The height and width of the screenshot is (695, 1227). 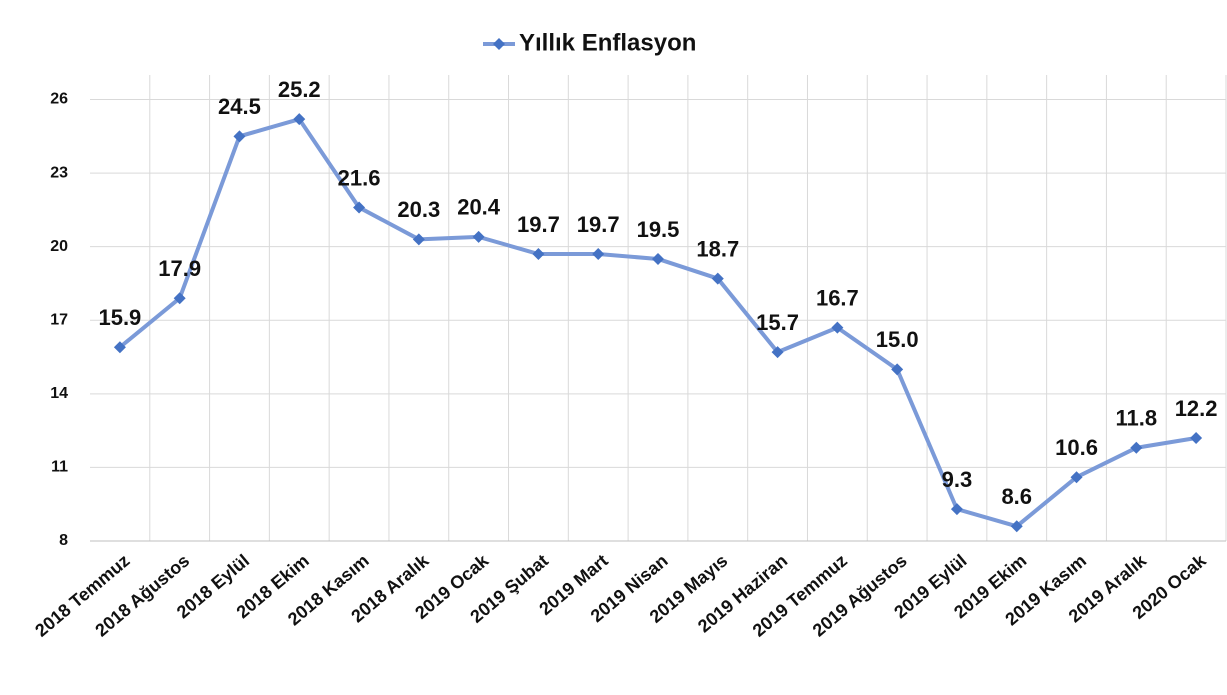 What do you see at coordinates (59, 99) in the screenshot?
I see `y-tick-label: 26` at bounding box center [59, 99].